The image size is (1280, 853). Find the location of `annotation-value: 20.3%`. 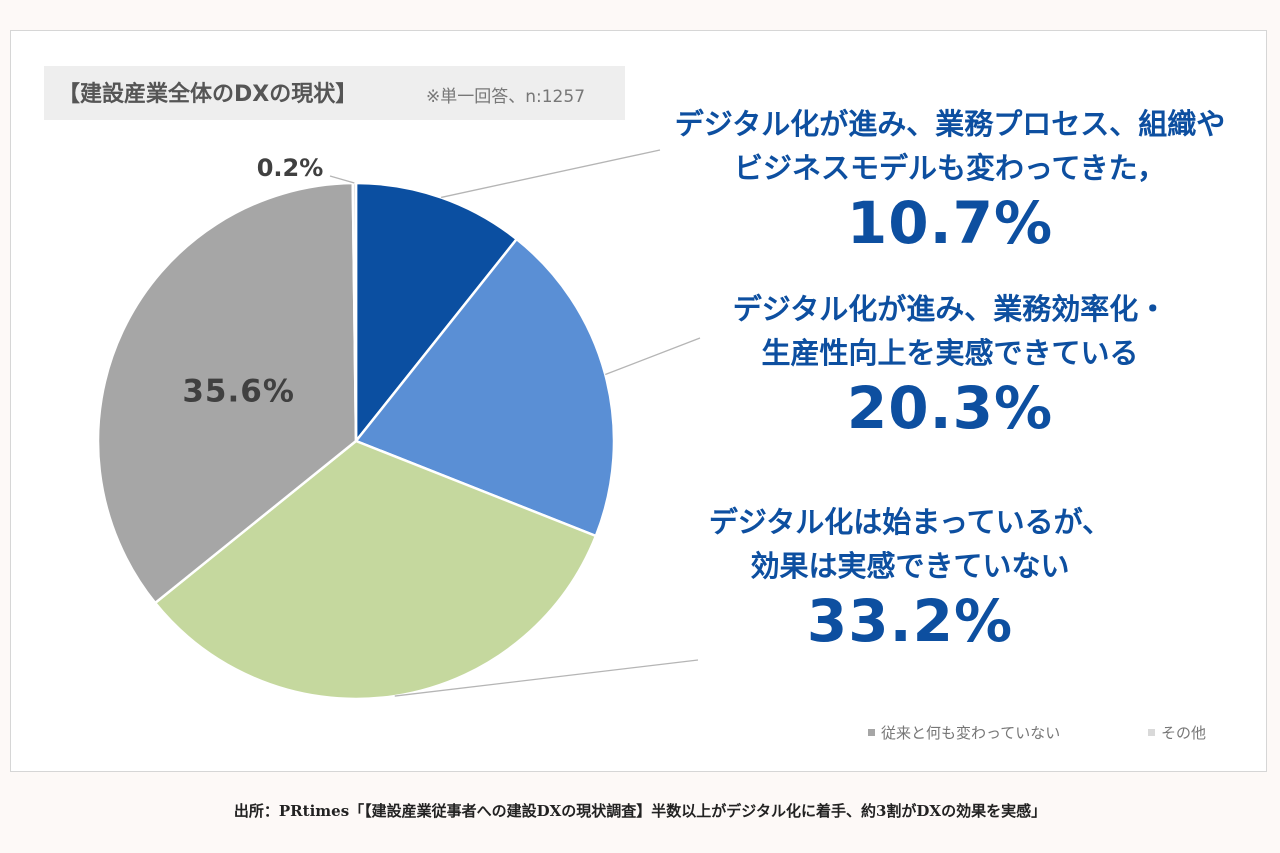

annotation-value: 20.3% is located at coordinates (950, 408).